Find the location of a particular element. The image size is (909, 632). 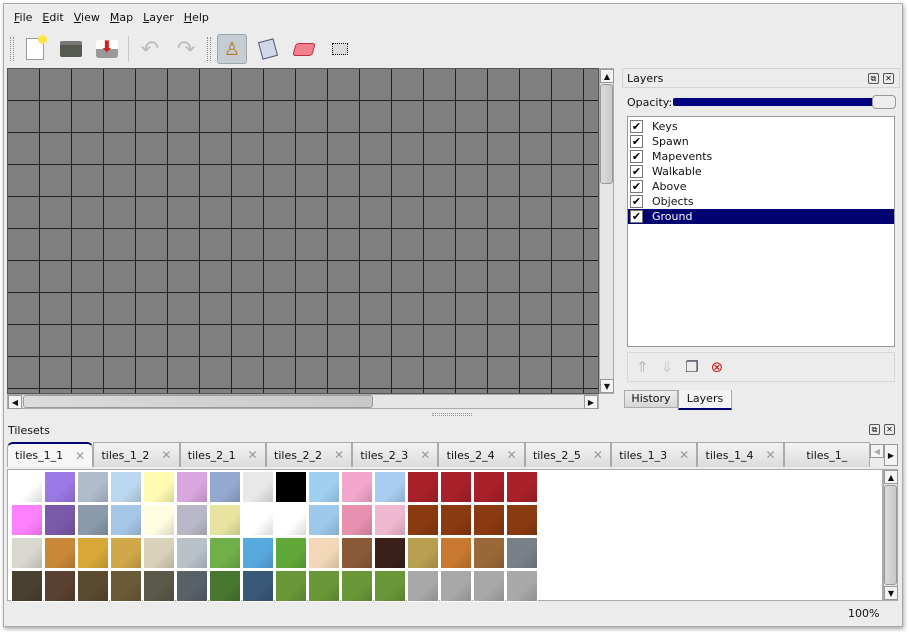

splitter-handle is located at coordinates (452, 414).